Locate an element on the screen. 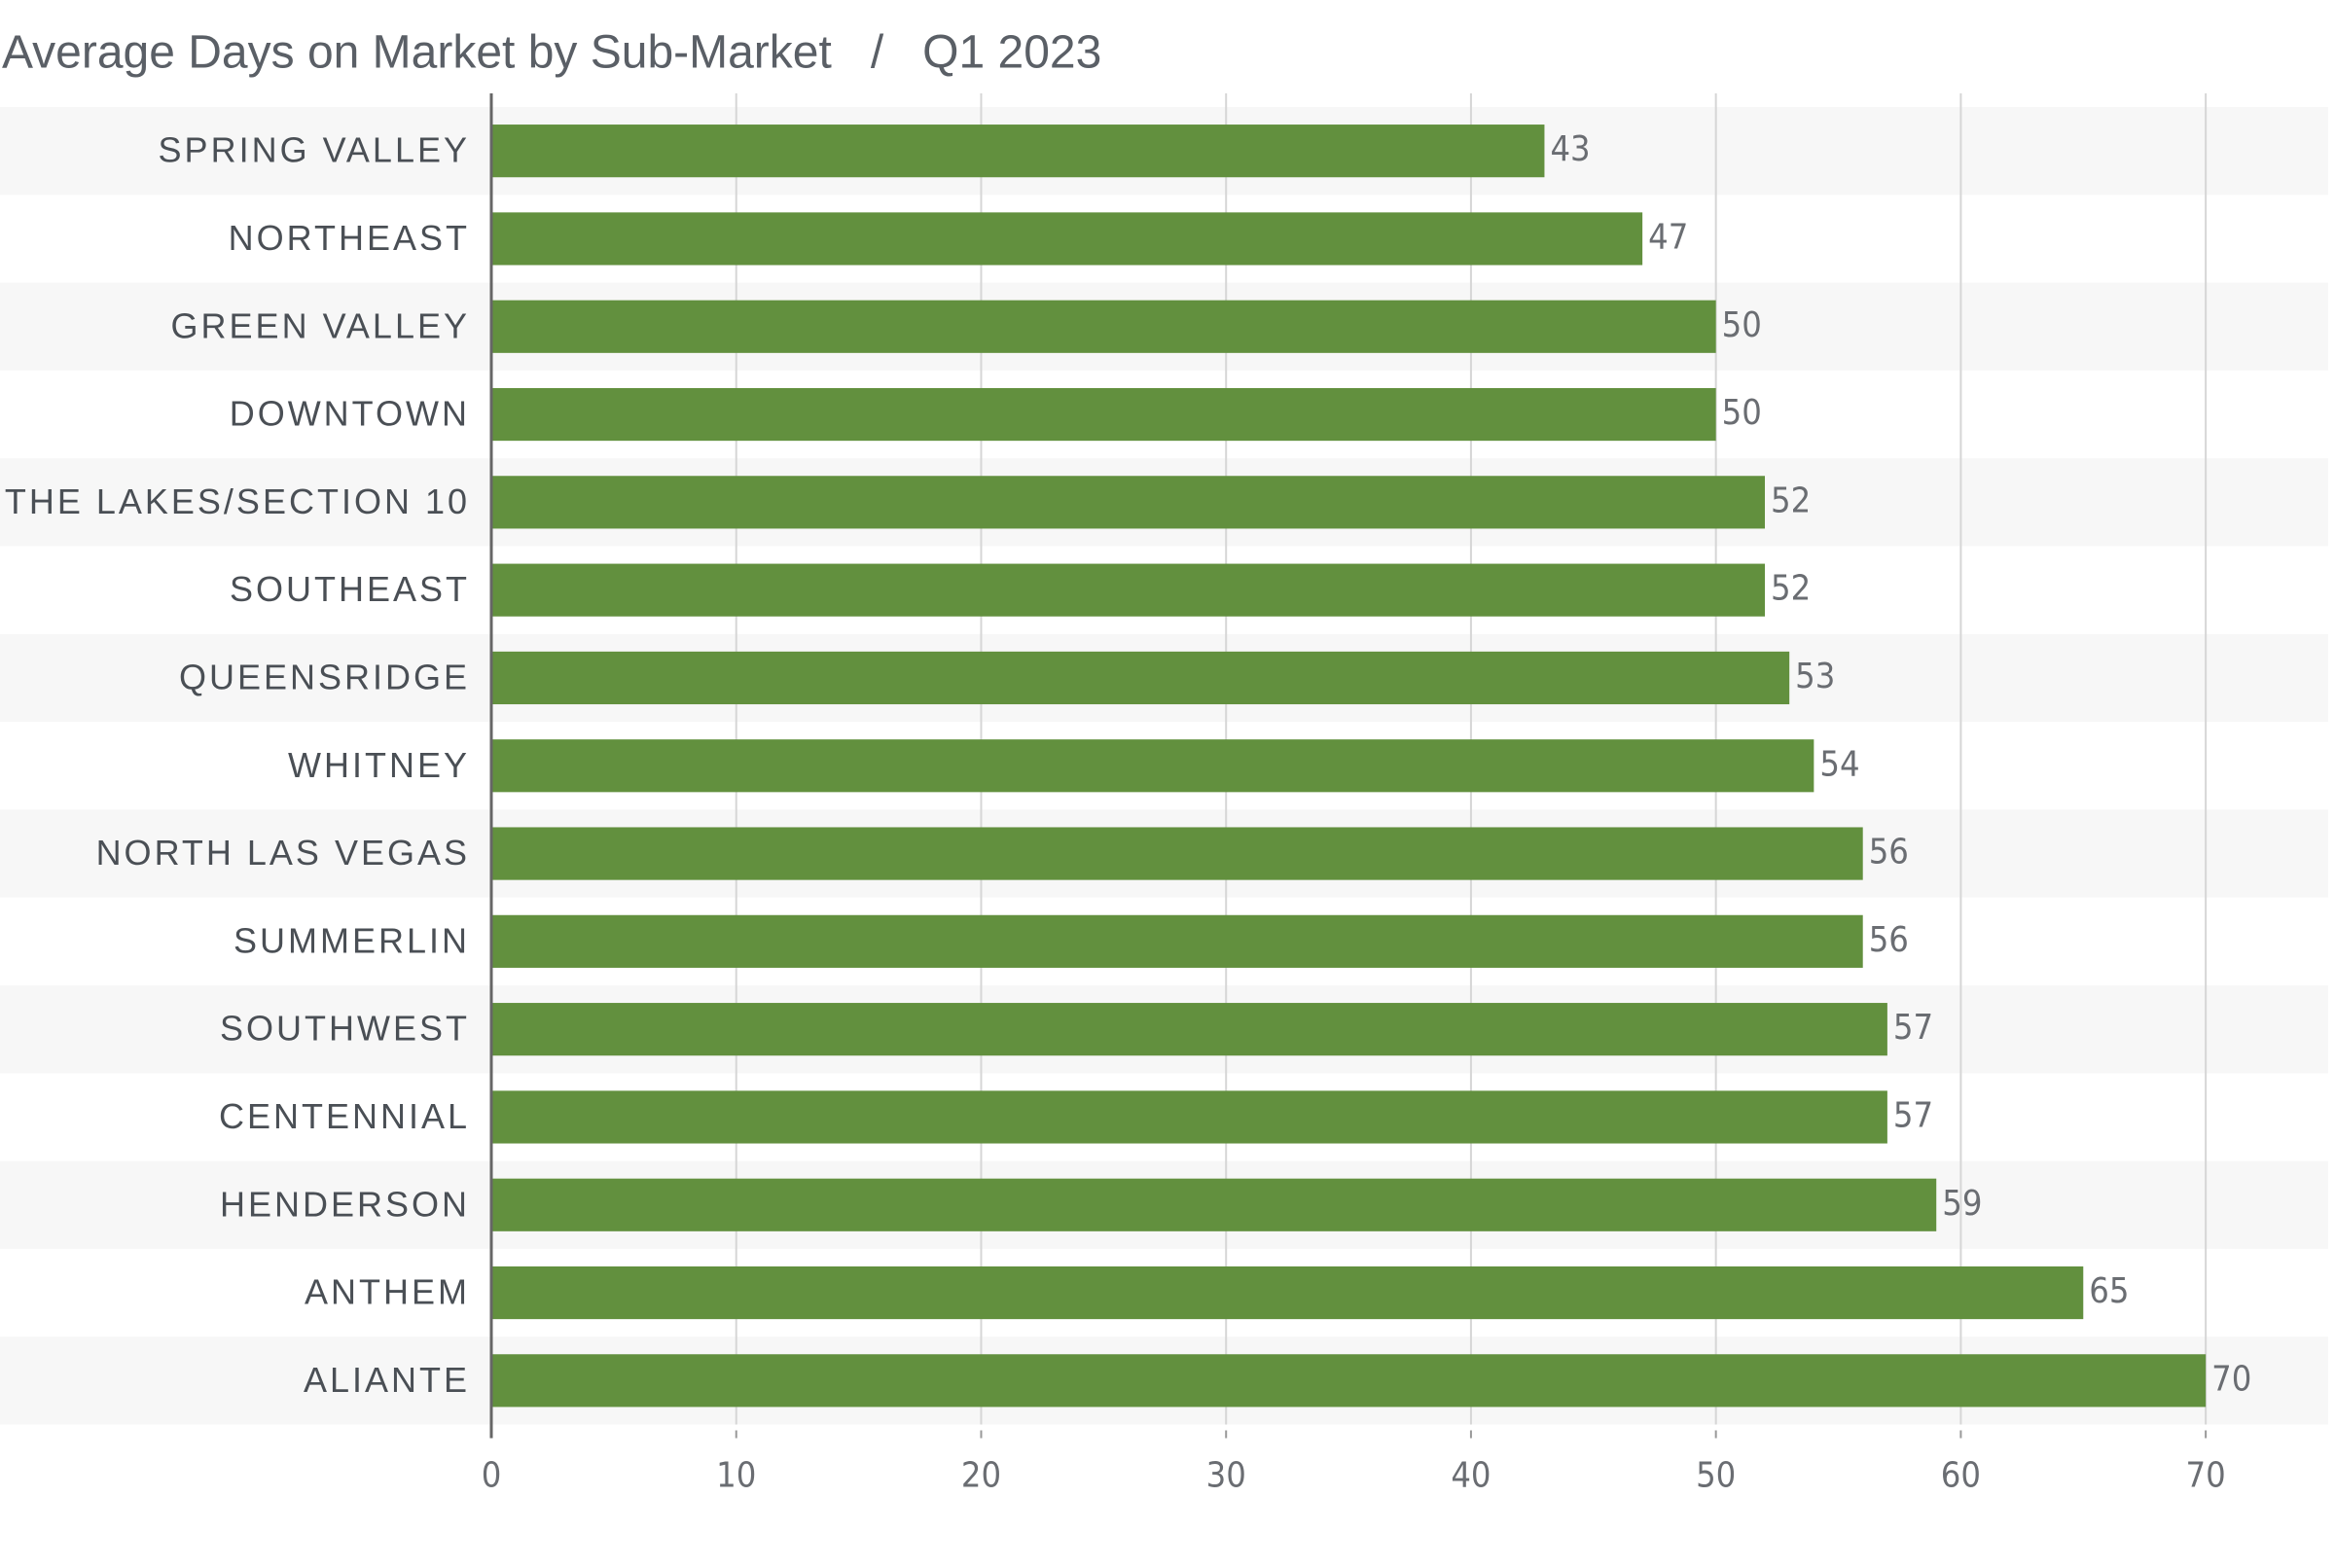  x-tick-label: 10 is located at coordinates (736, 1476).